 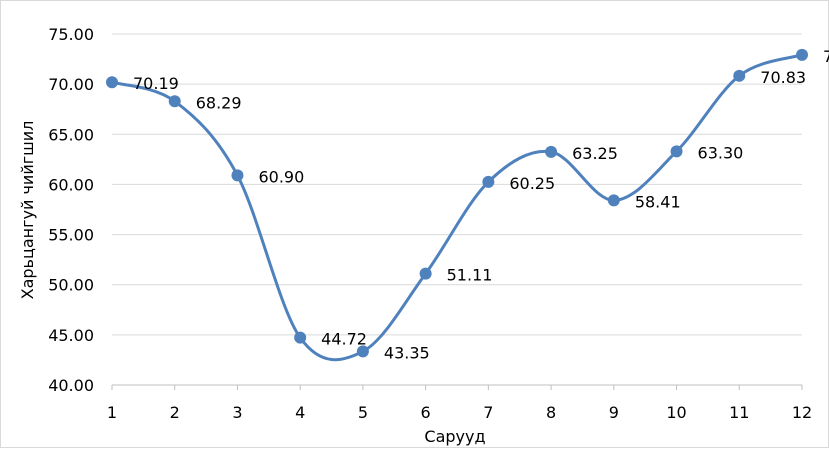 I want to click on y-tick-label: 75.00, so click(x=71, y=34).